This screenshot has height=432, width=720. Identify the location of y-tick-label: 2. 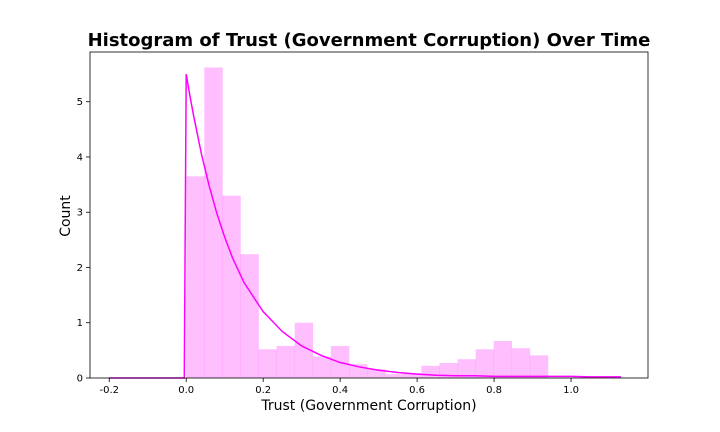
(80, 268).